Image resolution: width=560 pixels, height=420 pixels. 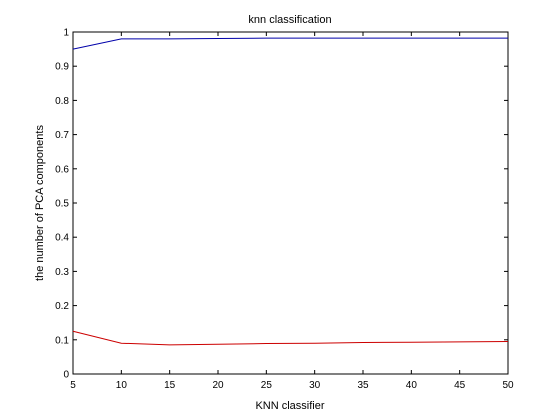 I want to click on y-tick-label: 0.3, so click(x=62, y=272).